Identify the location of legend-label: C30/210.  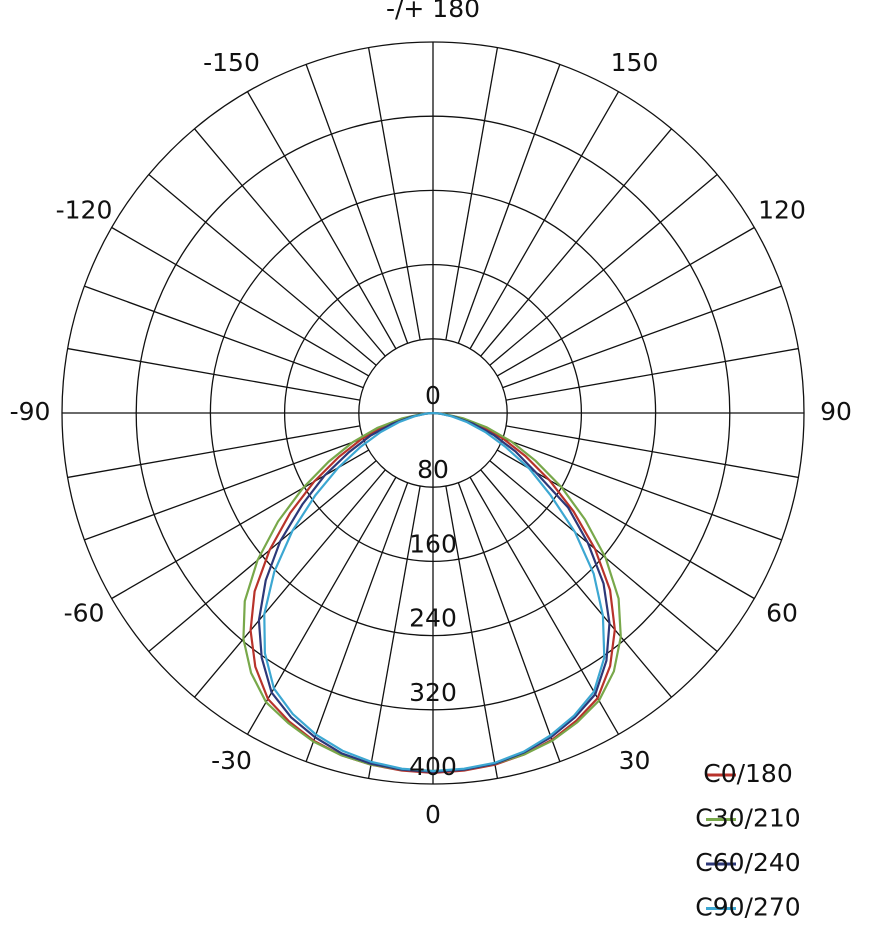
(747, 818).